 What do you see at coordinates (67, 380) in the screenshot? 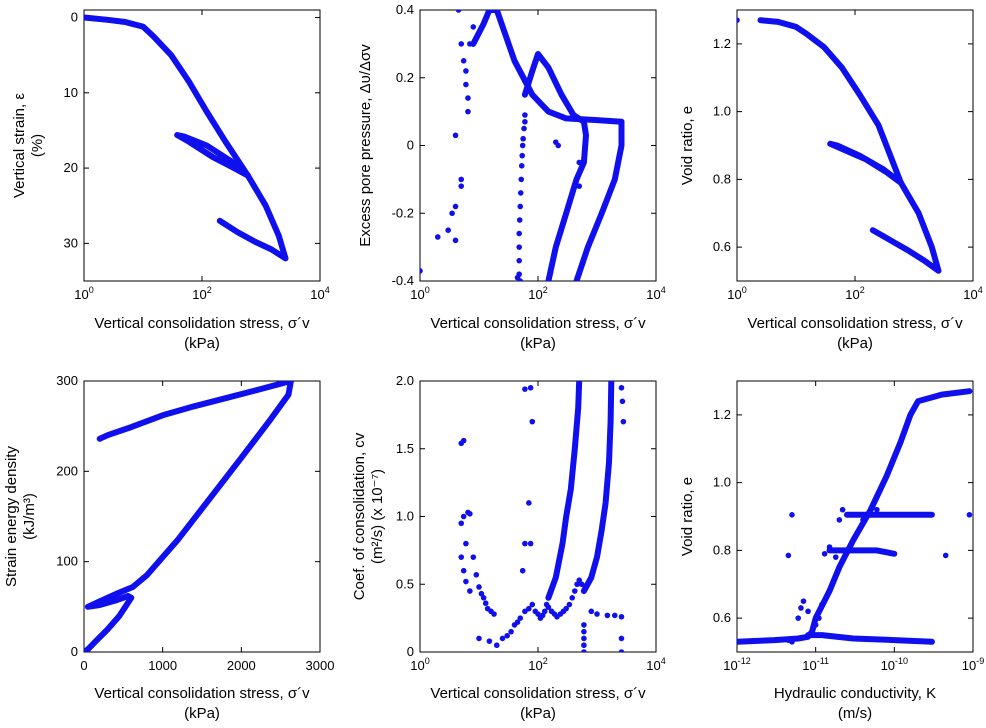
I see `y-tick-label: 300` at bounding box center [67, 380].